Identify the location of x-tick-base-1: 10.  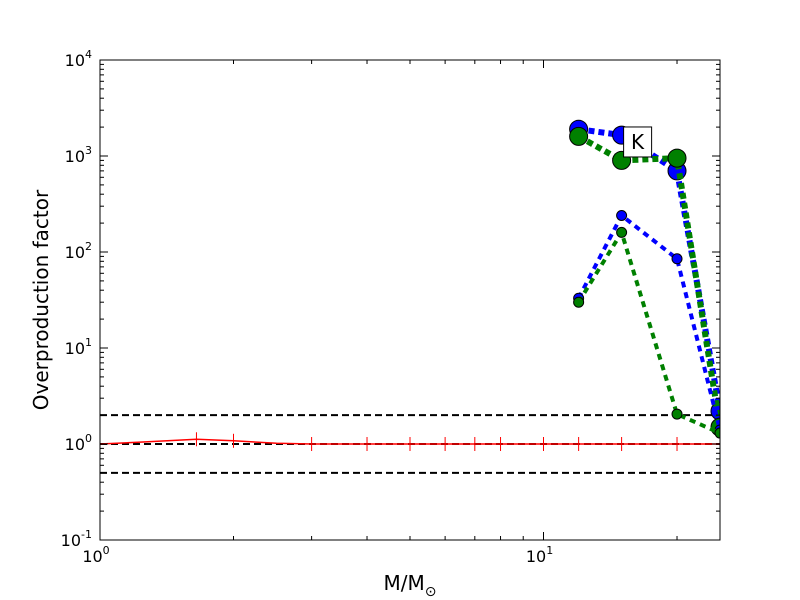
(536, 556).